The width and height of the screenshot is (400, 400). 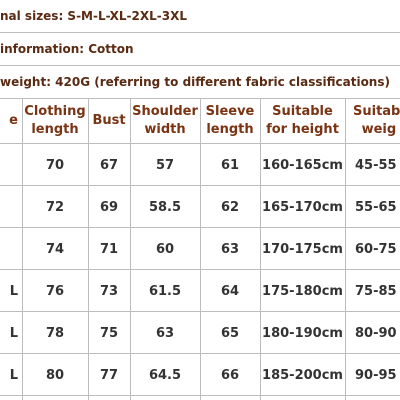 What do you see at coordinates (55, 333) in the screenshot?
I see `table-cell: 78` at bounding box center [55, 333].